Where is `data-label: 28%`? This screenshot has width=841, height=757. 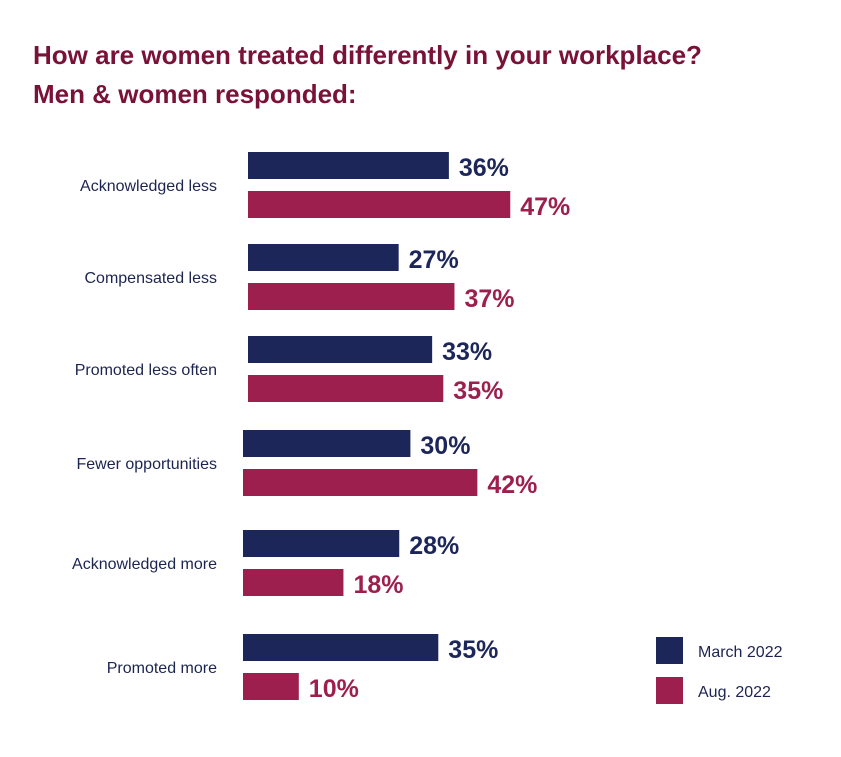
data-label: 28% is located at coordinates (434, 546).